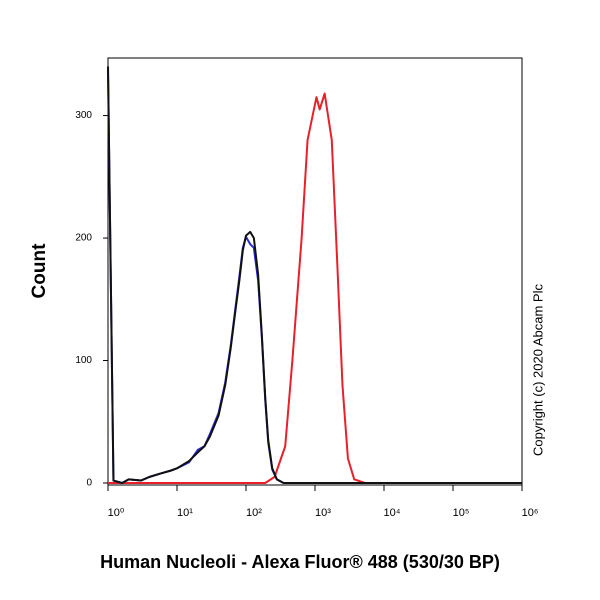 The width and height of the screenshot is (600, 600). Describe the element at coordinates (530, 513) in the screenshot. I see `x-tick-label: 10⁶` at that location.